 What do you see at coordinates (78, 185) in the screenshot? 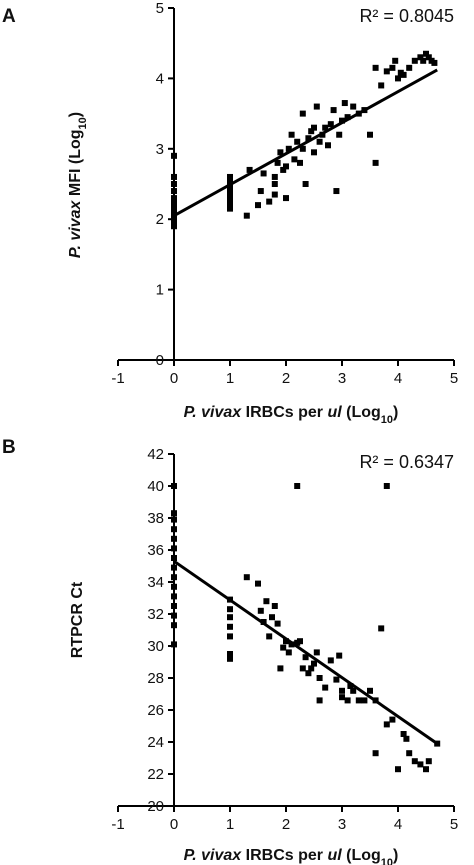
I see `panel-a-y-axis-title: P. vivax MFI (Log10)` at bounding box center [78, 185].